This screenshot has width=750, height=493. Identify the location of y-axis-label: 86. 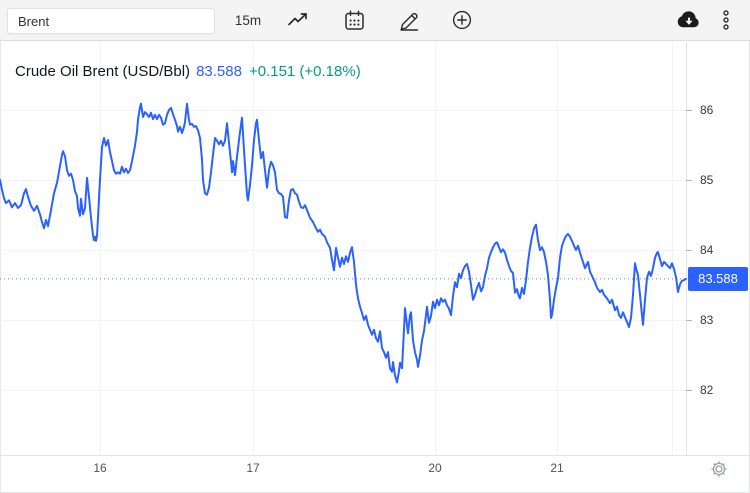
(707, 110).